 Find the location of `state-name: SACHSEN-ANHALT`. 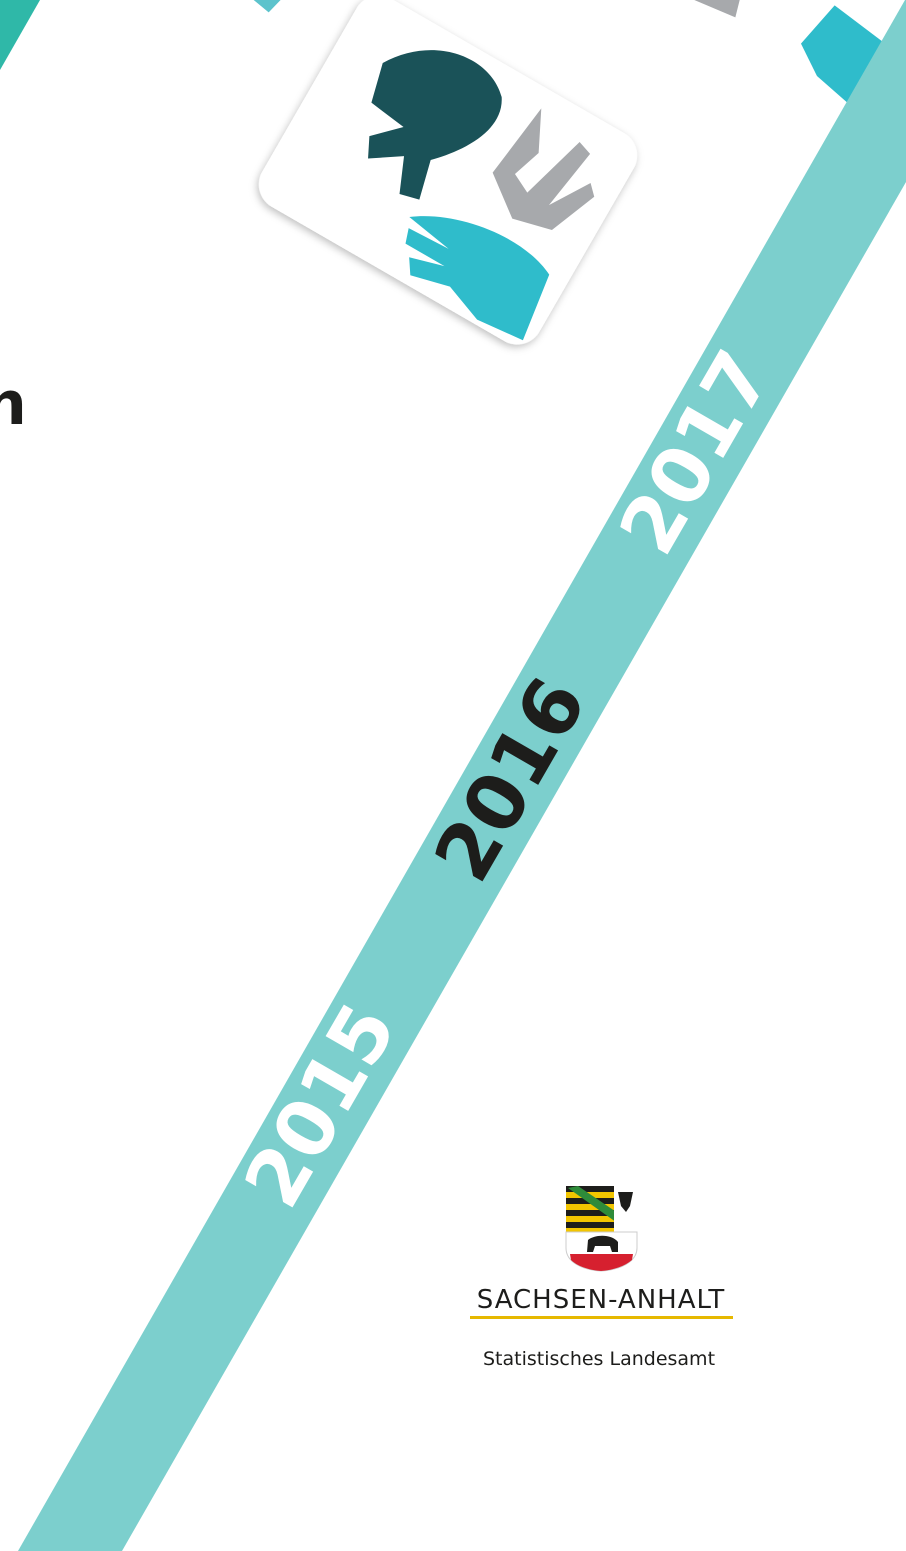

state-name: SACHSEN-ANHALT is located at coordinates (601, 1300).